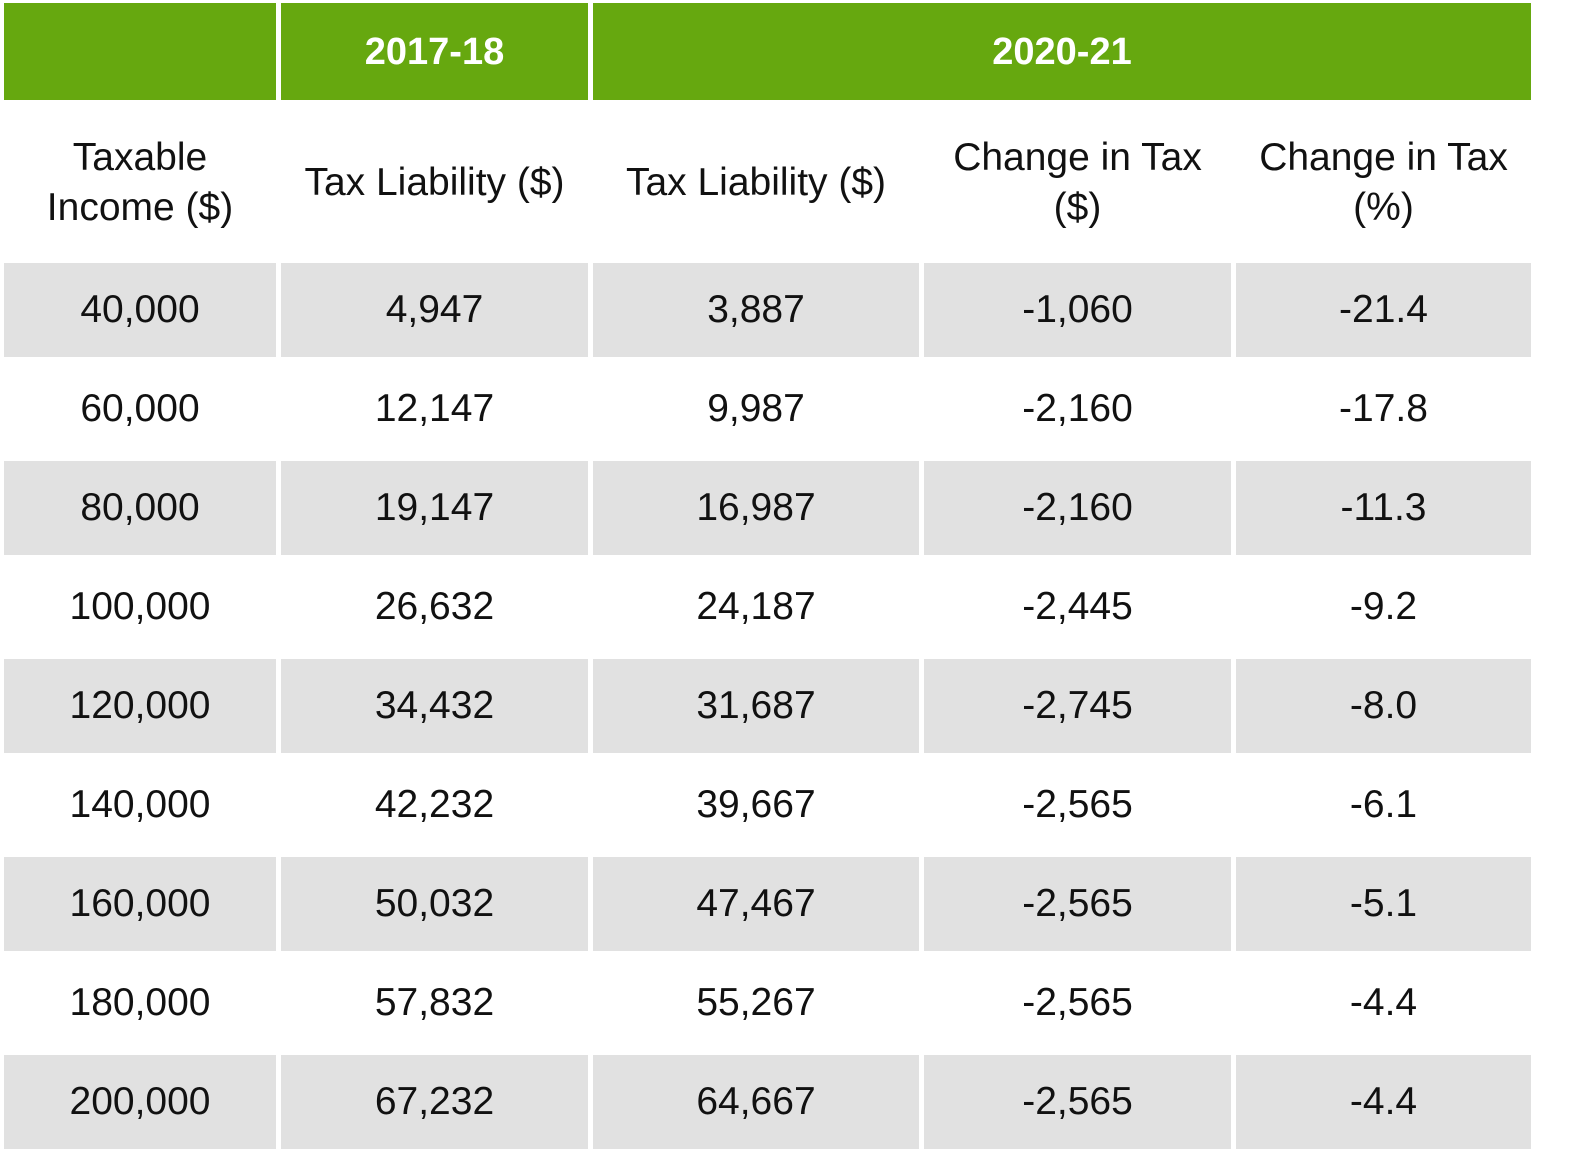 The height and width of the screenshot is (1167, 1583). I want to click on table-cell: 4,947, so click(434, 310).